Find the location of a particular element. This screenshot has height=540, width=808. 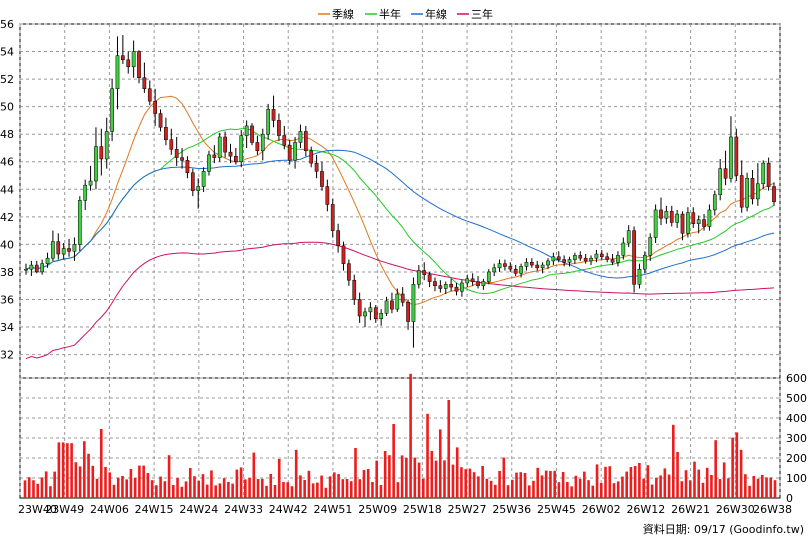

x-tick-label: 24W24 is located at coordinates (198, 509).